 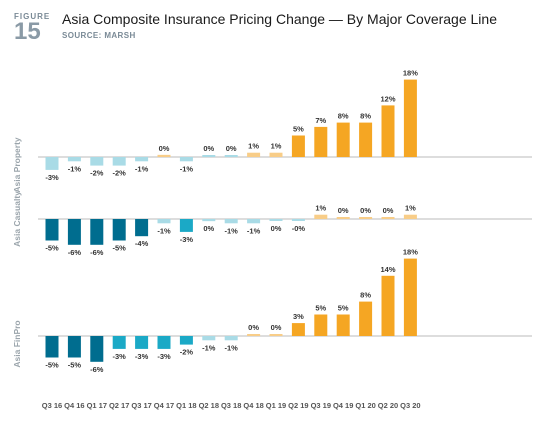 What do you see at coordinates (387, 98) in the screenshot?
I see `data-label: 12%` at bounding box center [387, 98].